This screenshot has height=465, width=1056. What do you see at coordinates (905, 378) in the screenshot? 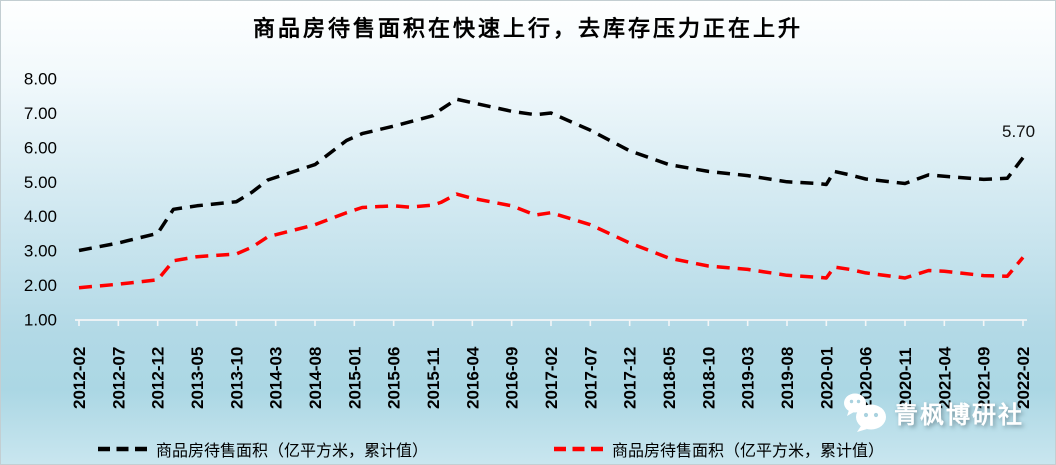
I see `x-axis-tick-label: 2020-11` at bounding box center [905, 378].